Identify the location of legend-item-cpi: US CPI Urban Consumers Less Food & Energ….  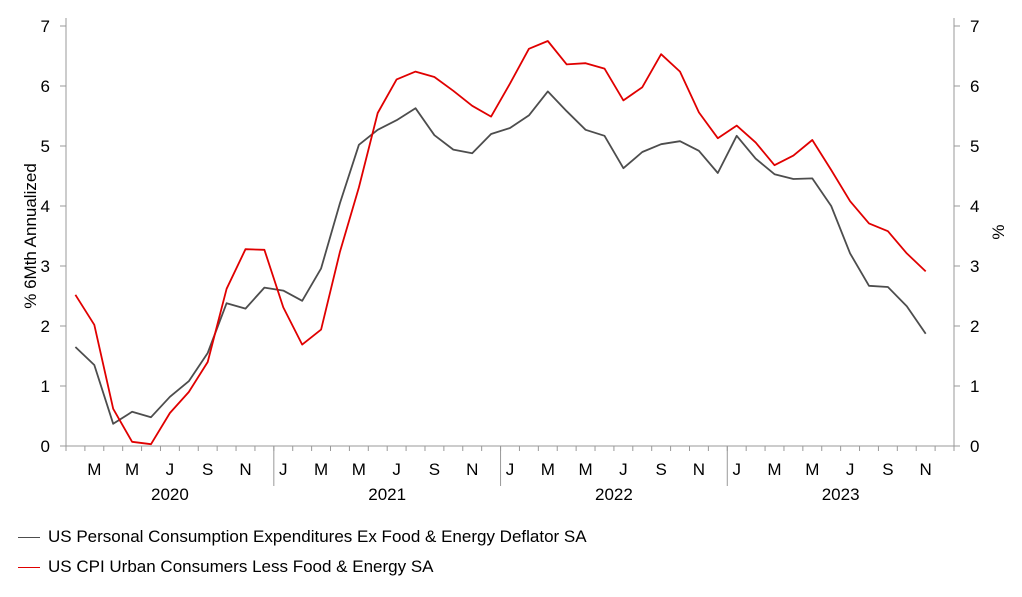
(302, 567).